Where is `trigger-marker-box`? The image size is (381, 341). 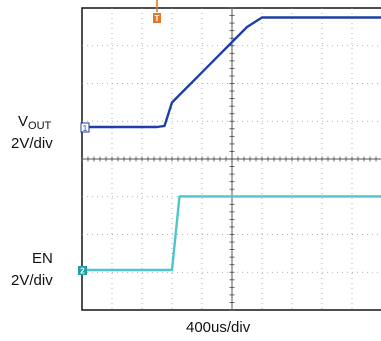
trigger-marker-box is located at coordinates (157, 18).